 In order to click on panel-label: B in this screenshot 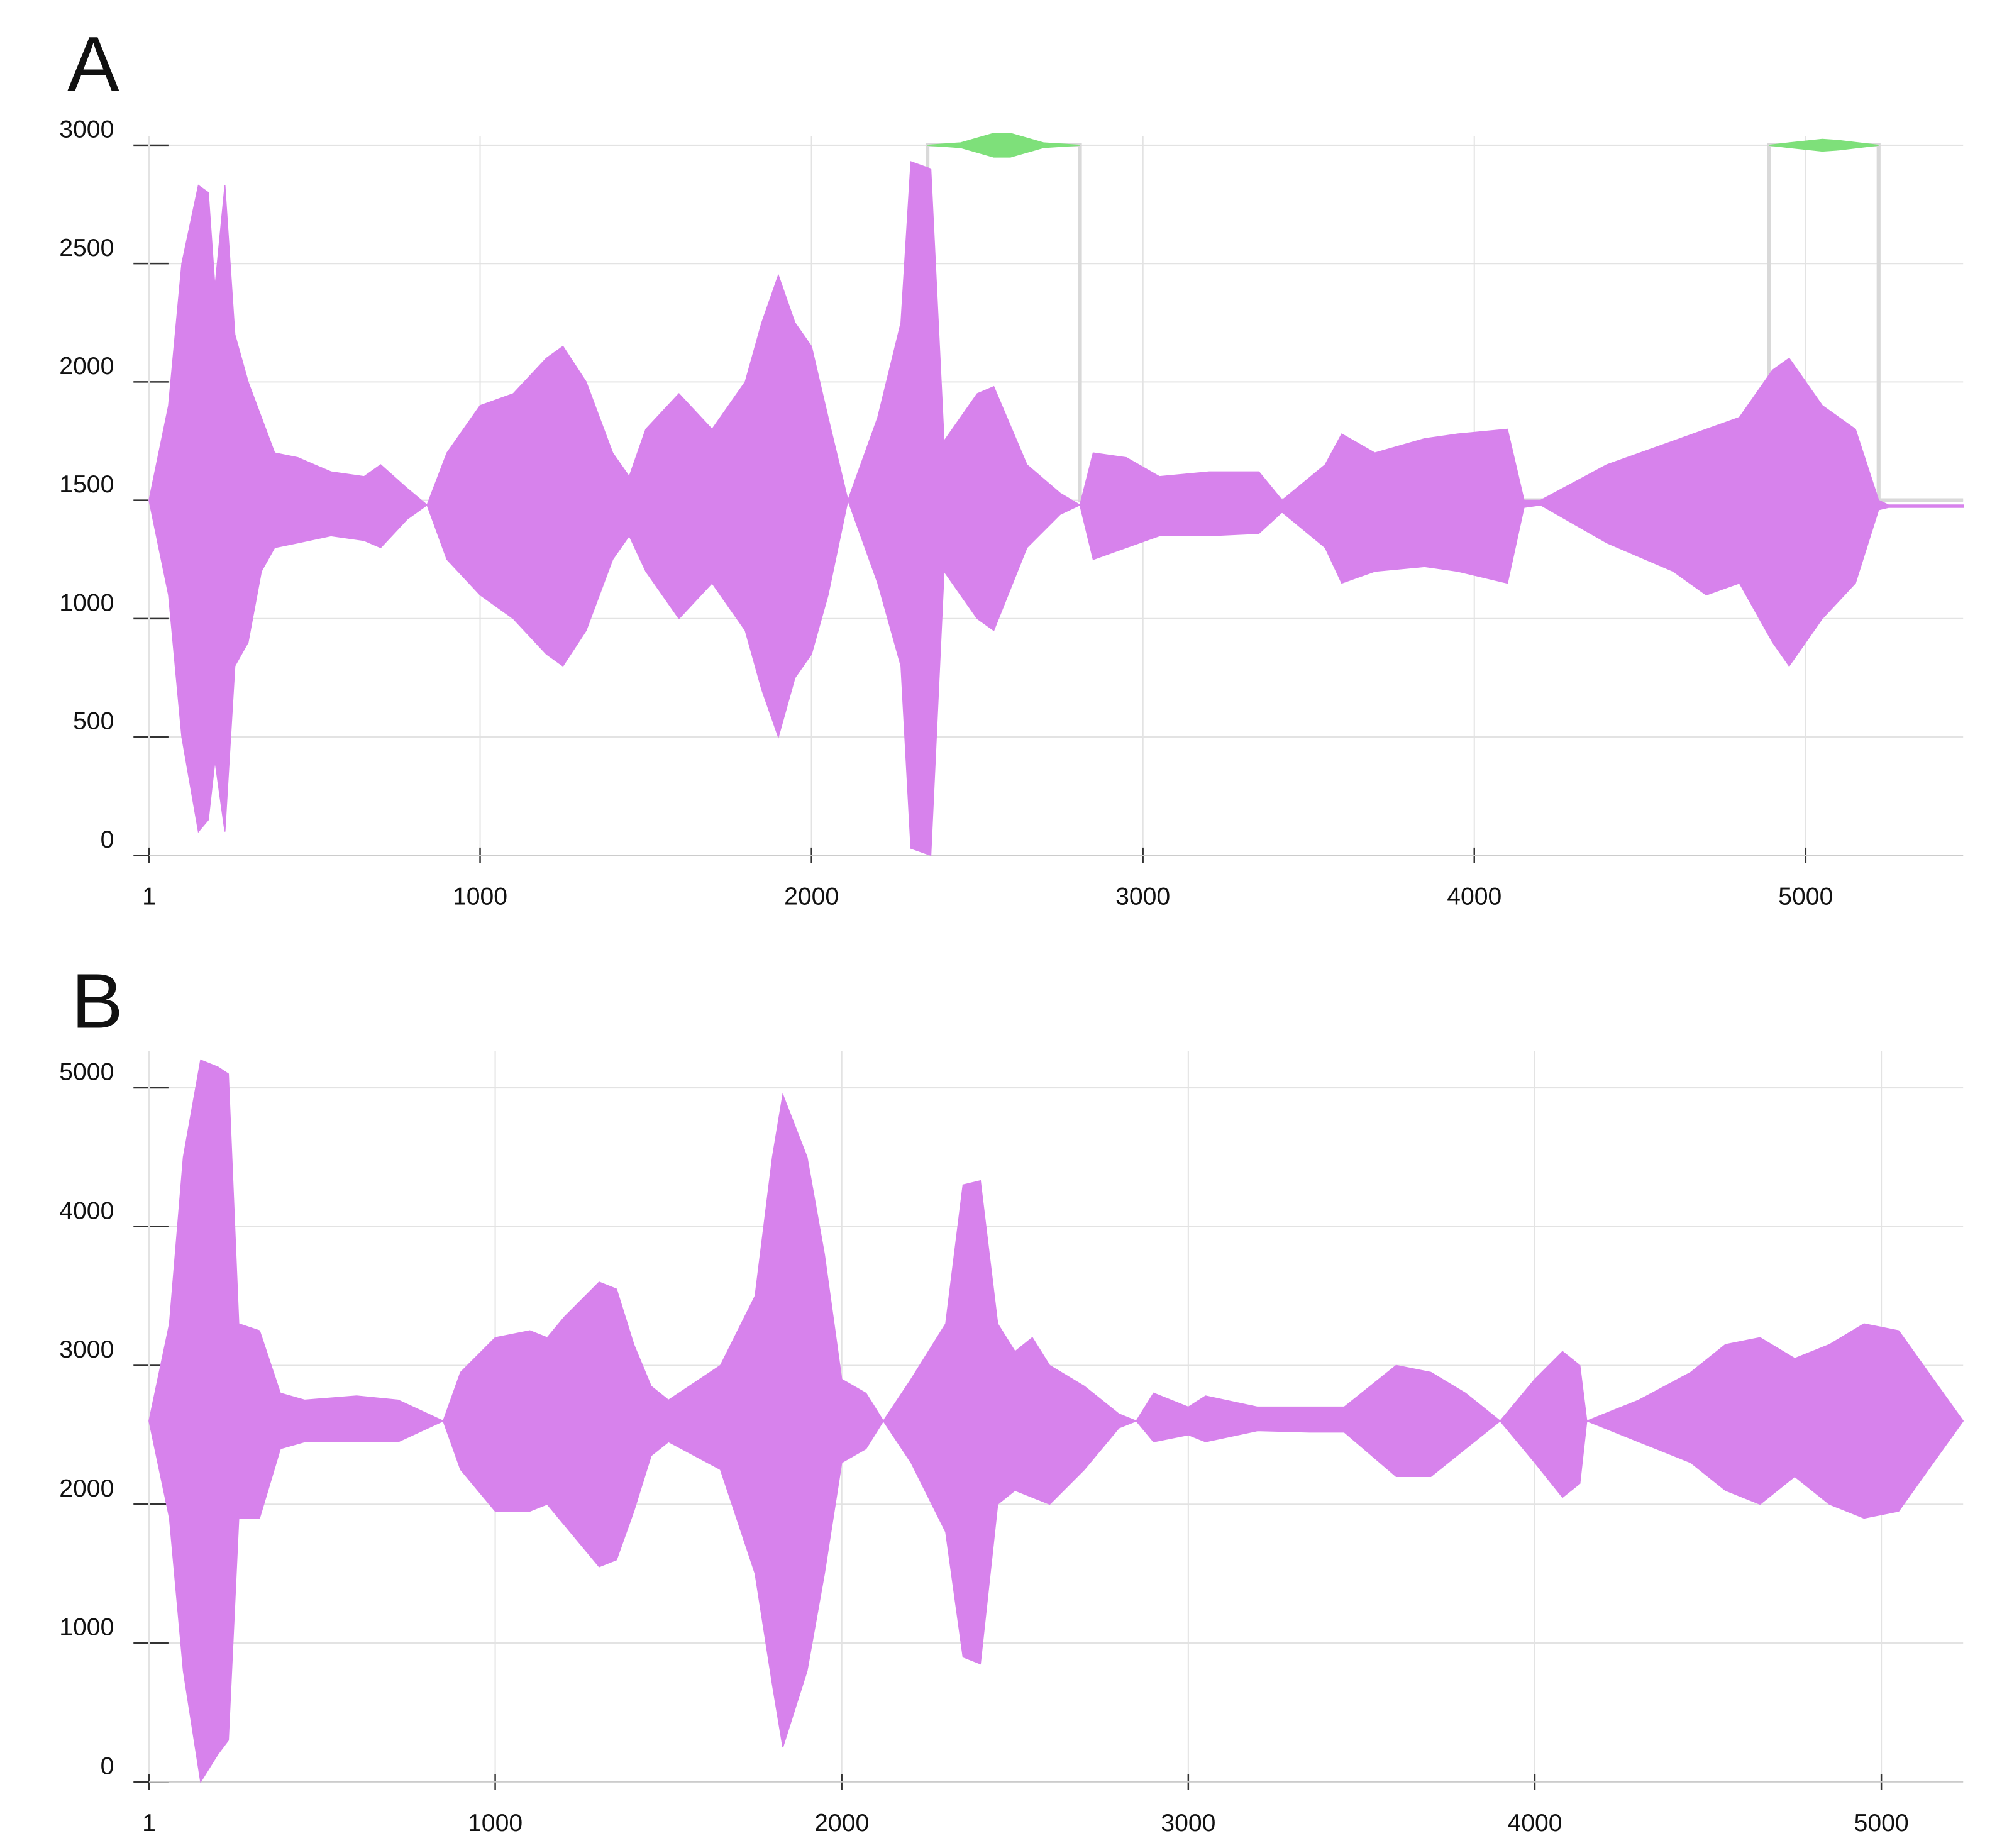, I will do `click(97, 1001)`.